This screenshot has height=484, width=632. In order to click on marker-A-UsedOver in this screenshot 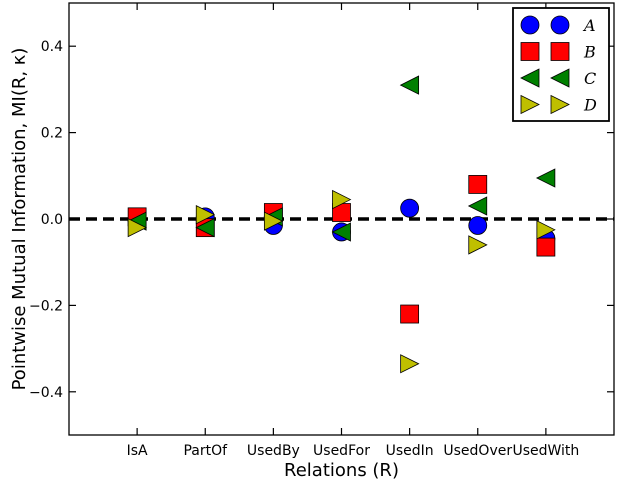, I will do `click(478, 225)`.